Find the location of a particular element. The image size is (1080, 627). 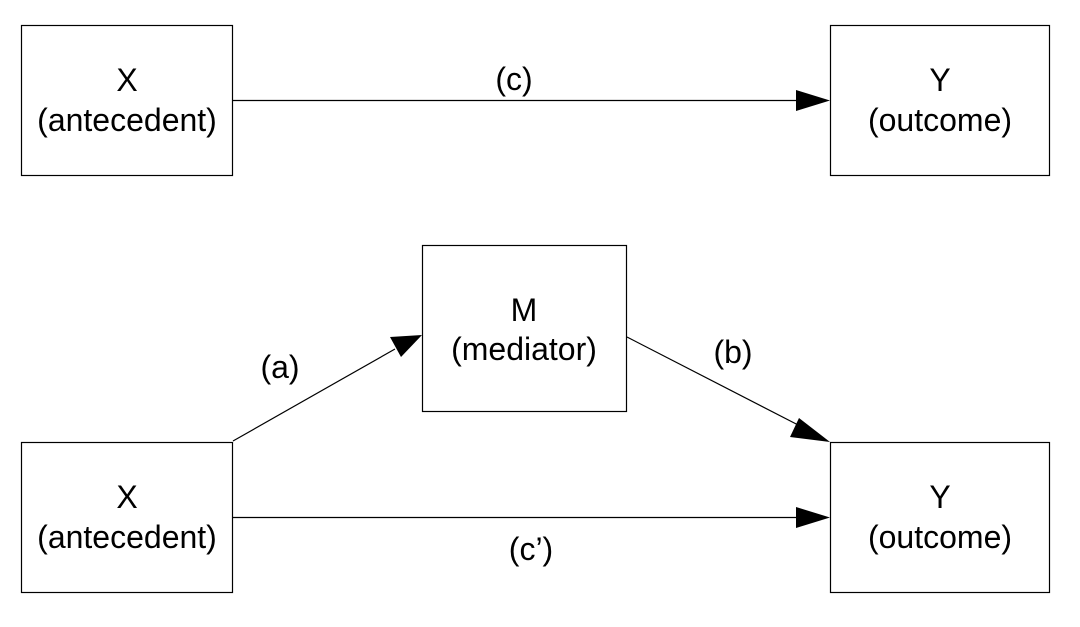

top-path-c-arrow is located at coordinates (531, 100).